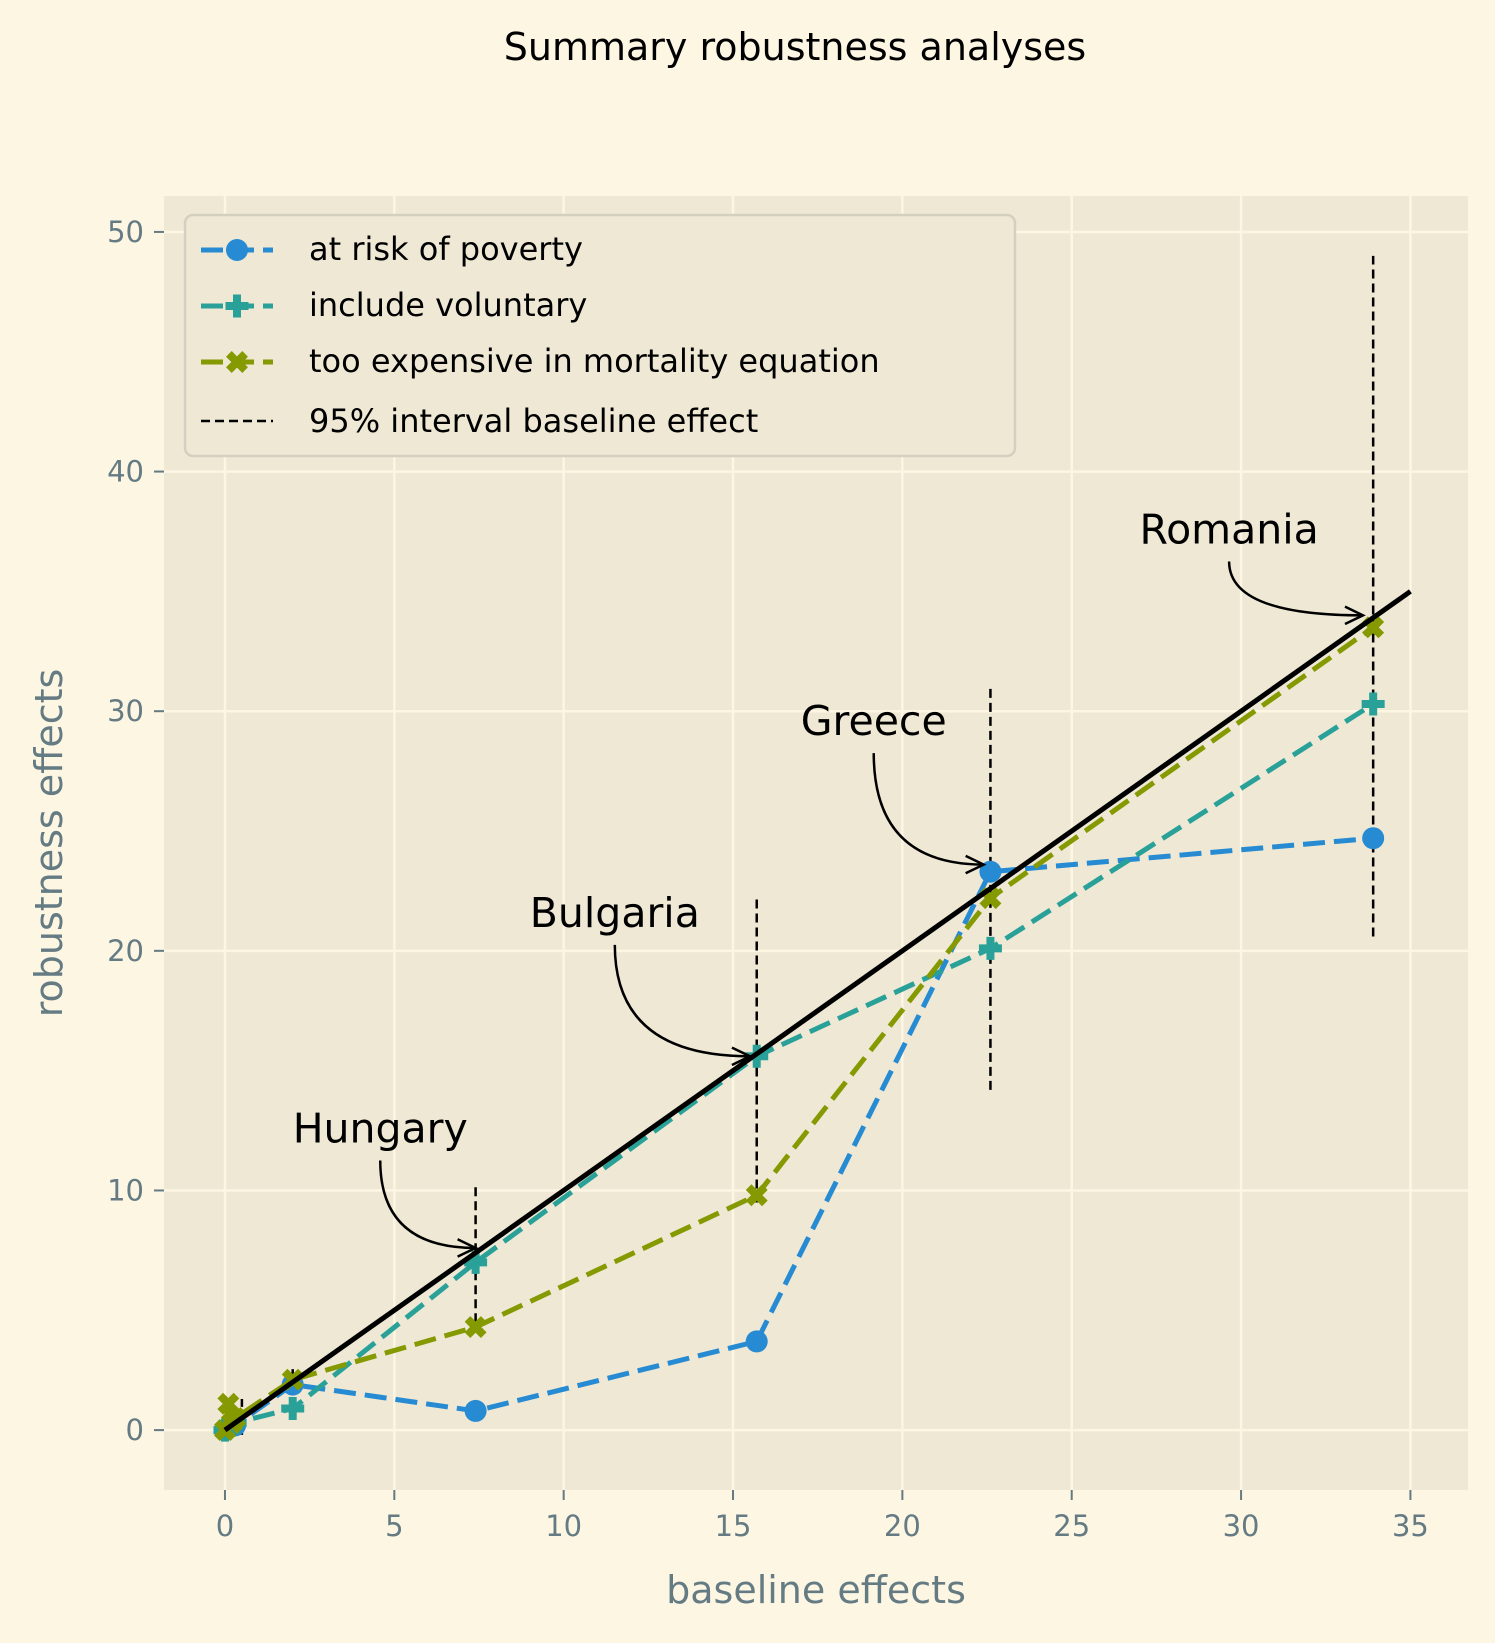  I want to click on legend-box, so click(600, 335).